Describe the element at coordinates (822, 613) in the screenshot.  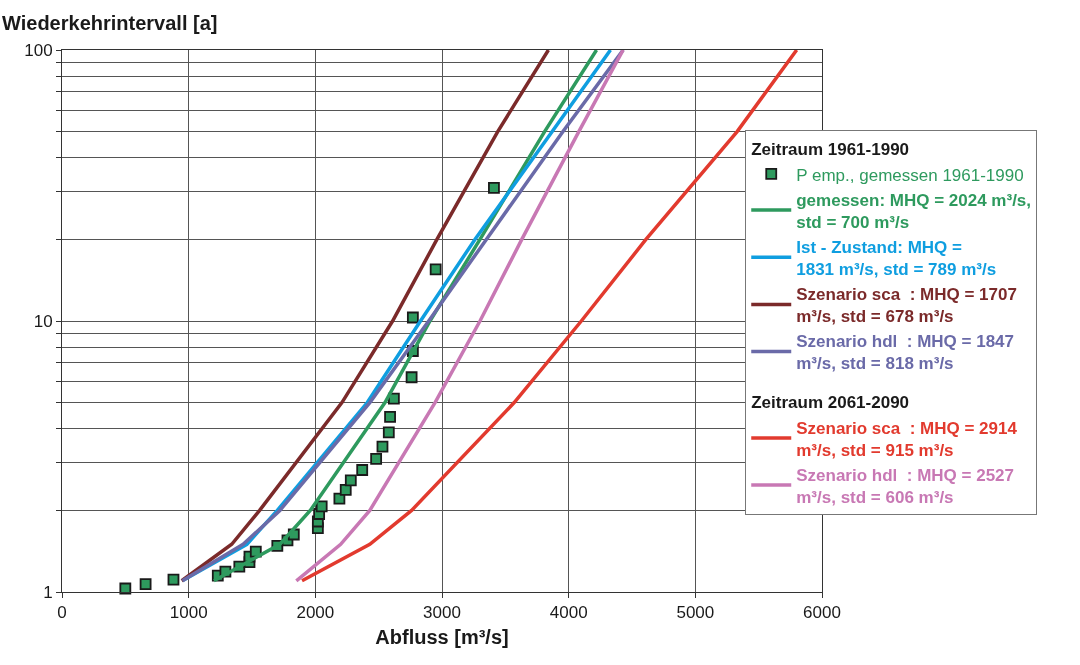
I see `x-tick-label: 6000` at that location.